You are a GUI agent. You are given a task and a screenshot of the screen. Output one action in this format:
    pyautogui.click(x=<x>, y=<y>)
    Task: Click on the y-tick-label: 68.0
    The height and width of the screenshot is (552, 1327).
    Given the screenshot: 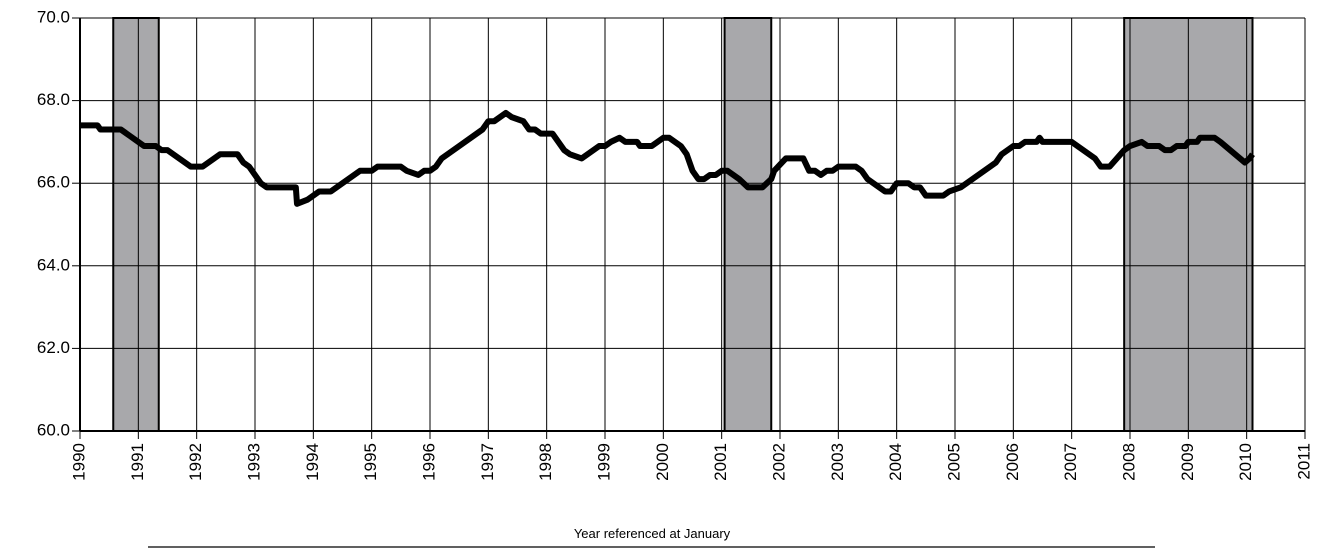 What is the action you would take?
    pyautogui.click(x=53, y=99)
    